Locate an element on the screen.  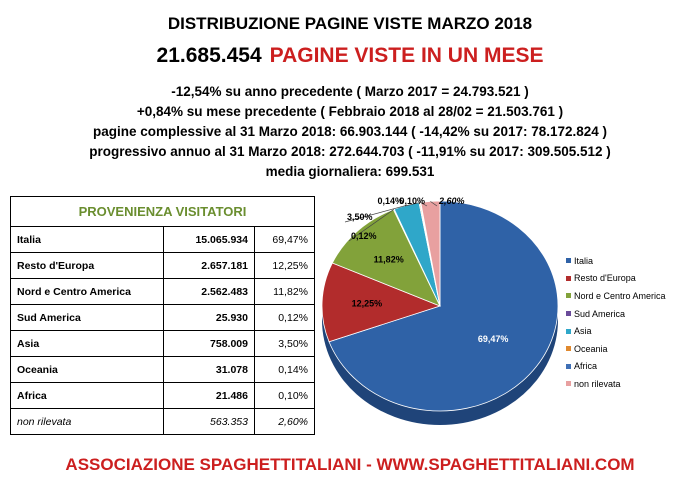
table-row: Africa 21.486 0,10% is located at coordinates (162, 395).